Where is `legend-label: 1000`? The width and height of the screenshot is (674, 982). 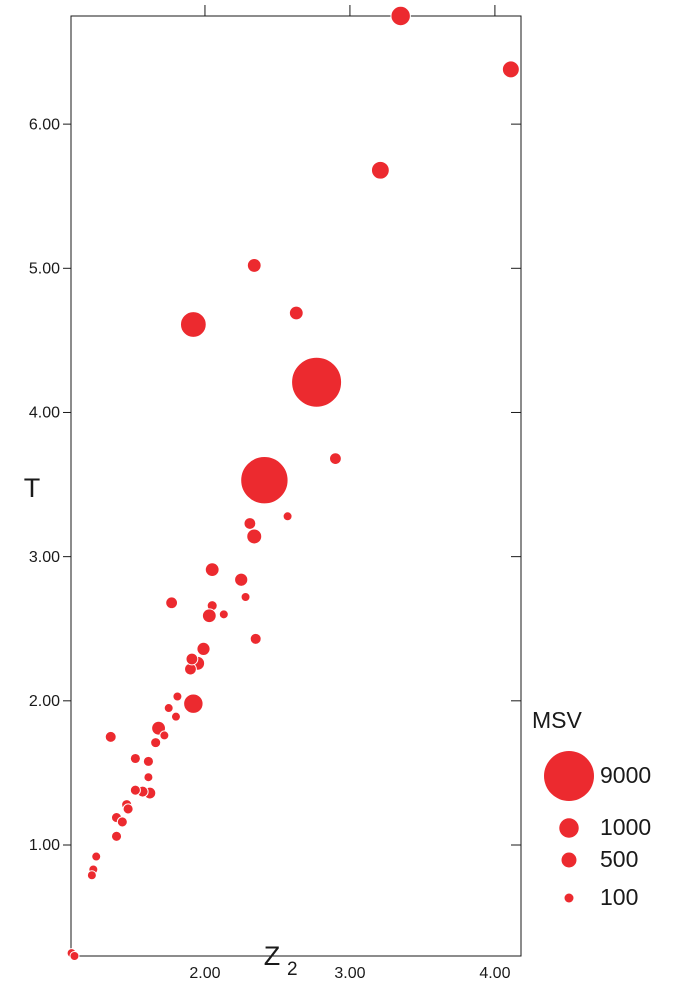 legend-label: 1000 is located at coordinates (625, 827).